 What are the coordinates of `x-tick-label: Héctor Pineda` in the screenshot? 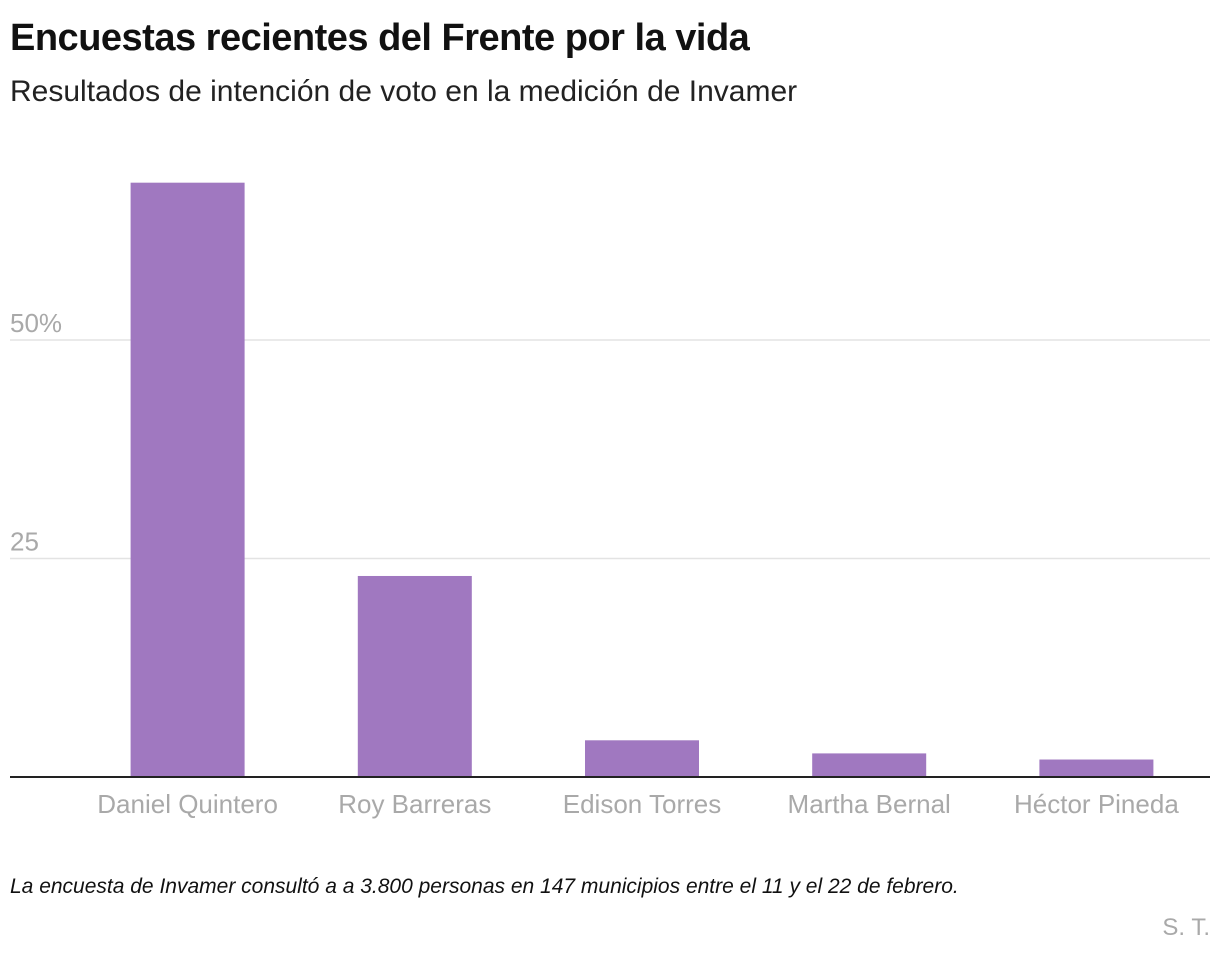 It's located at (1096, 804).